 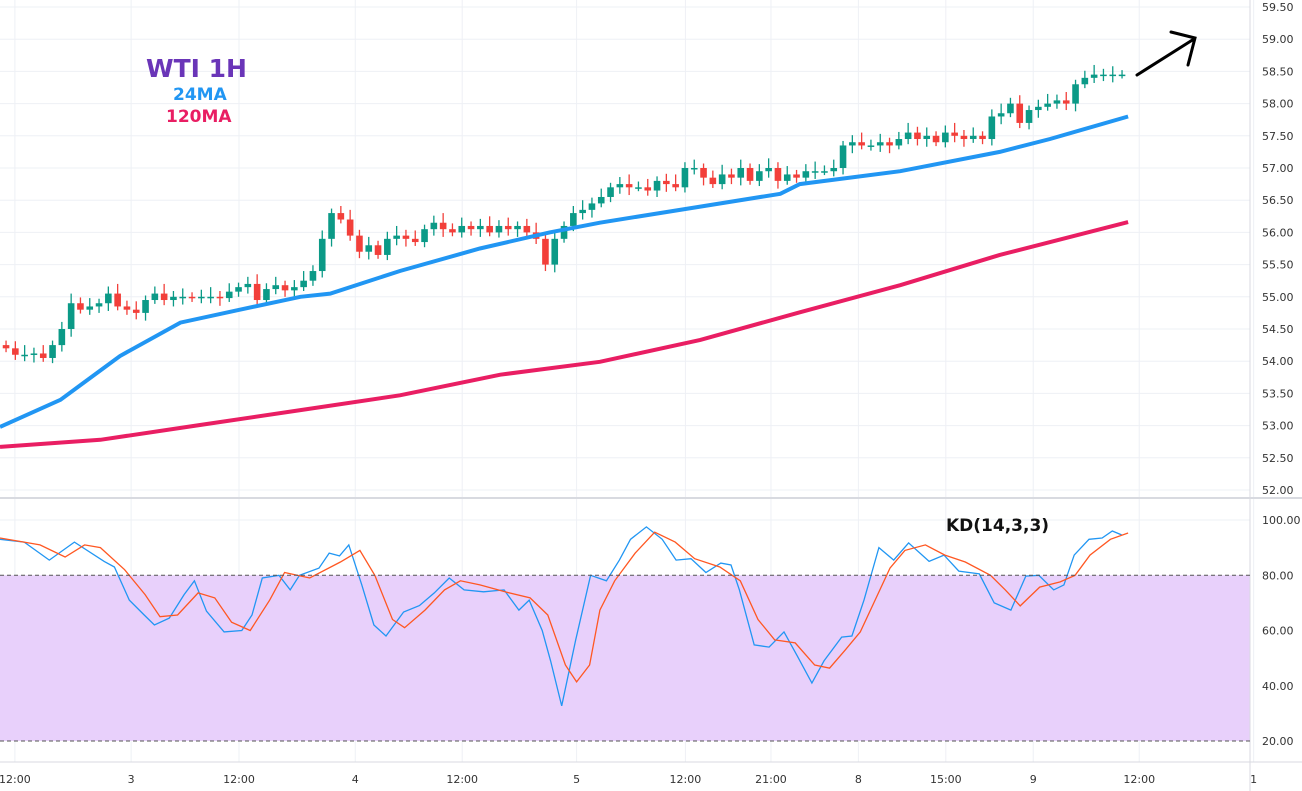 What do you see at coordinates (1278, 631) in the screenshot?
I see `kd-y-tick-label: 60.00` at bounding box center [1278, 631].